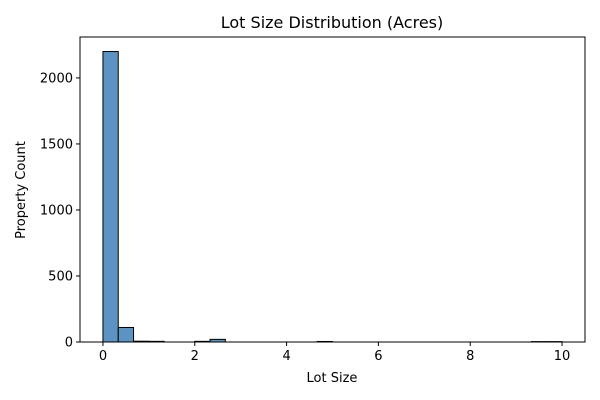  I want to click on y-axis-label: Property Count, so click(21, 190).